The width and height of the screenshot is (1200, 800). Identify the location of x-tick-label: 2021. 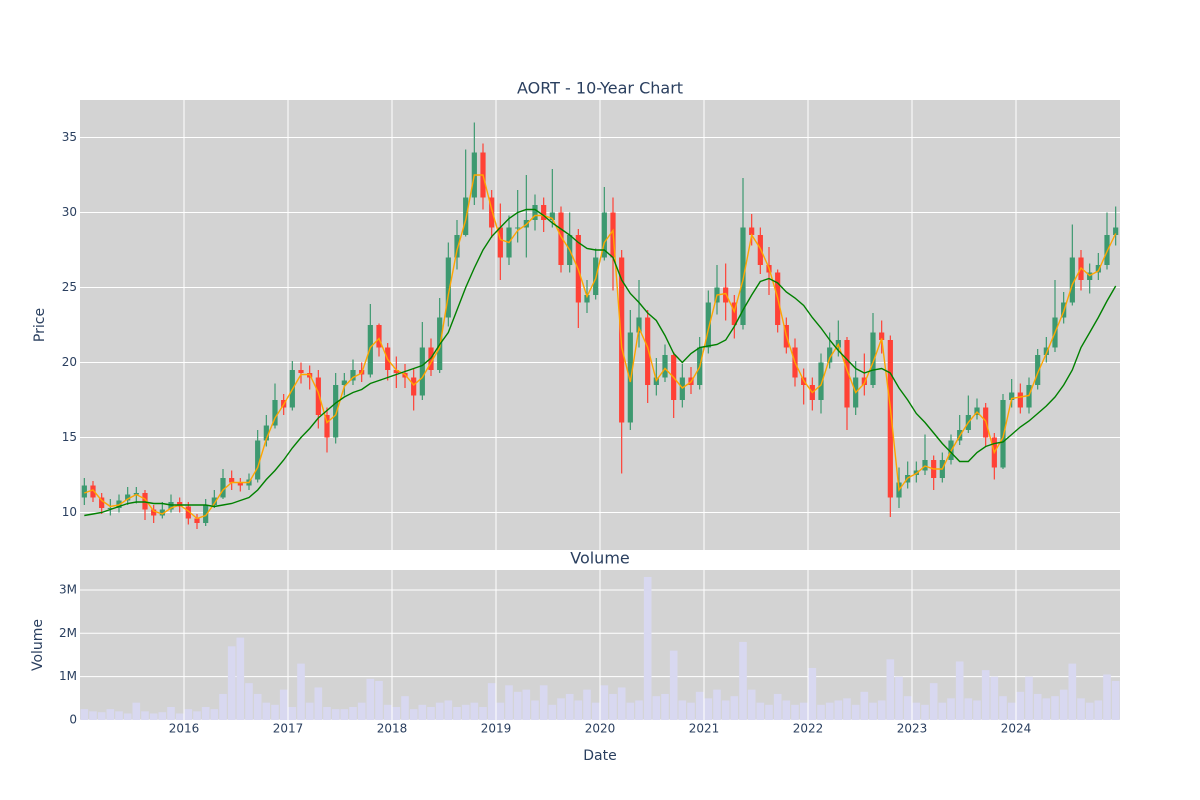
(704, 729).